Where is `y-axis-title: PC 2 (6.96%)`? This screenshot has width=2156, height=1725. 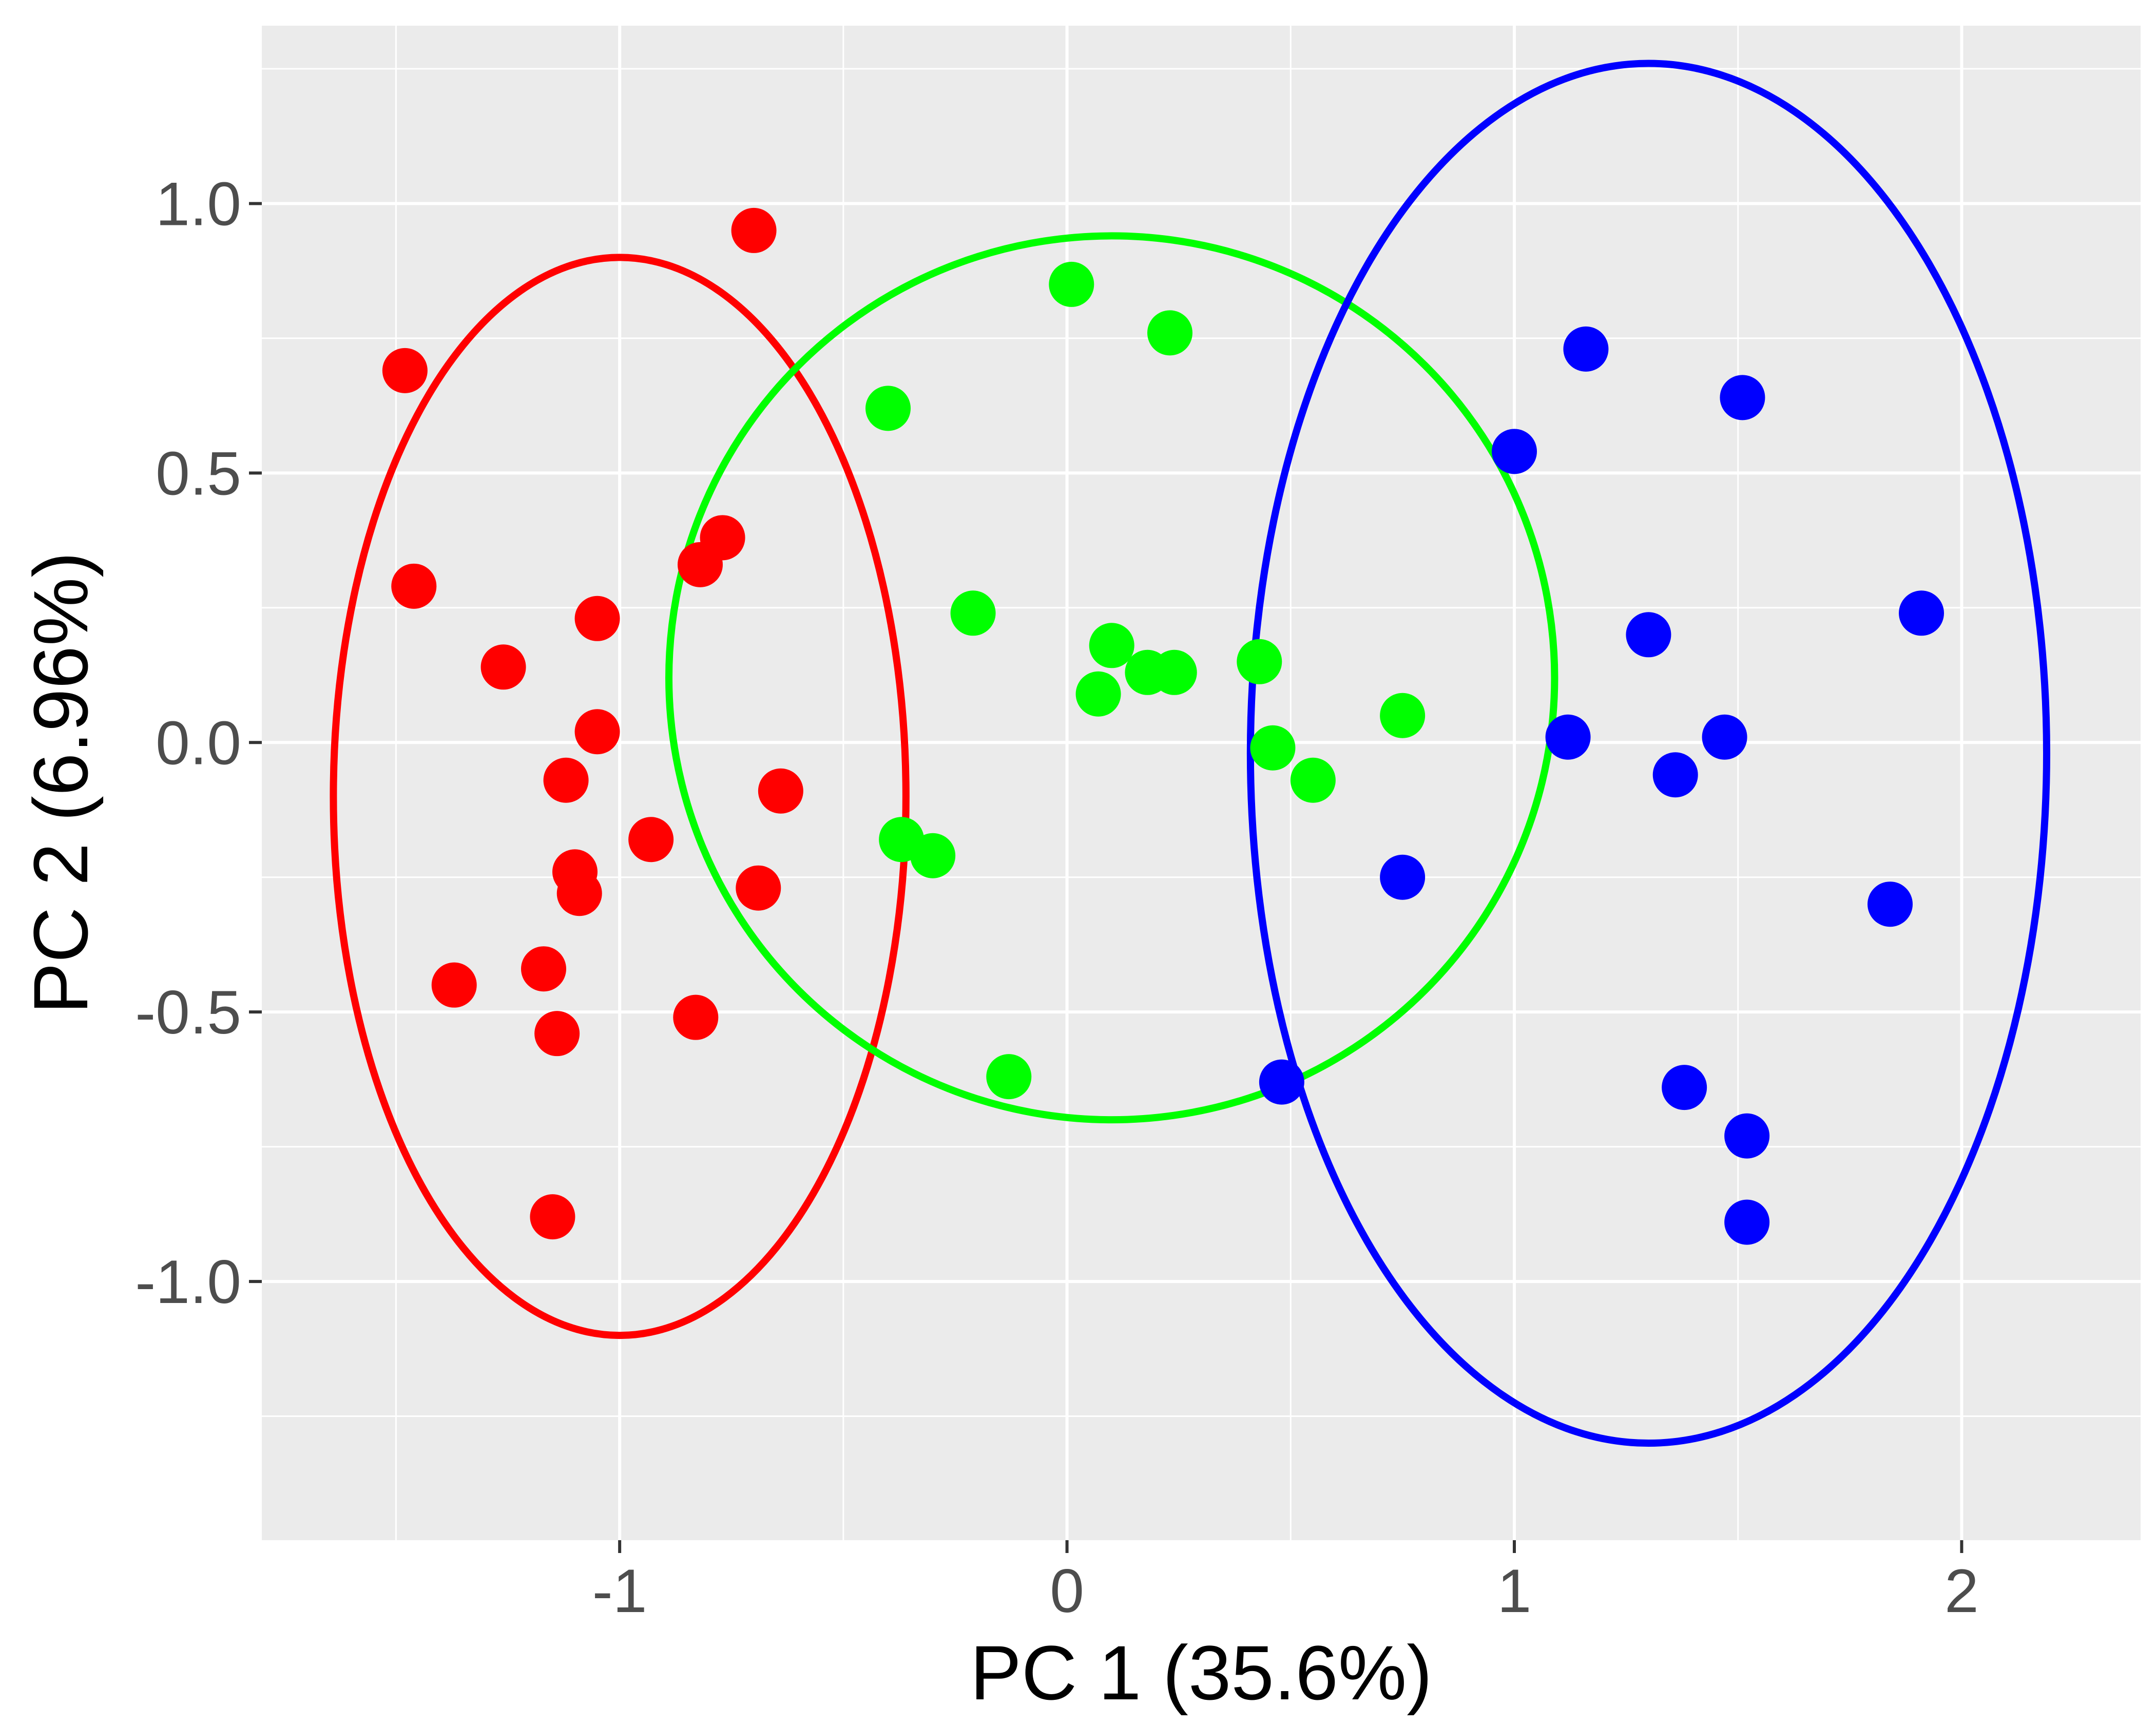 y-axis-title: PC 2 (6.96%) is located at coordinates (60, 783).